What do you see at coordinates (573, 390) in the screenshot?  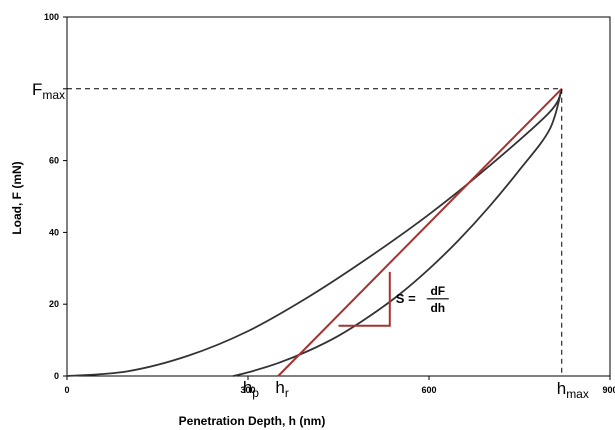 I see `hmax-label: hmax` at bounding box center [573, 390].